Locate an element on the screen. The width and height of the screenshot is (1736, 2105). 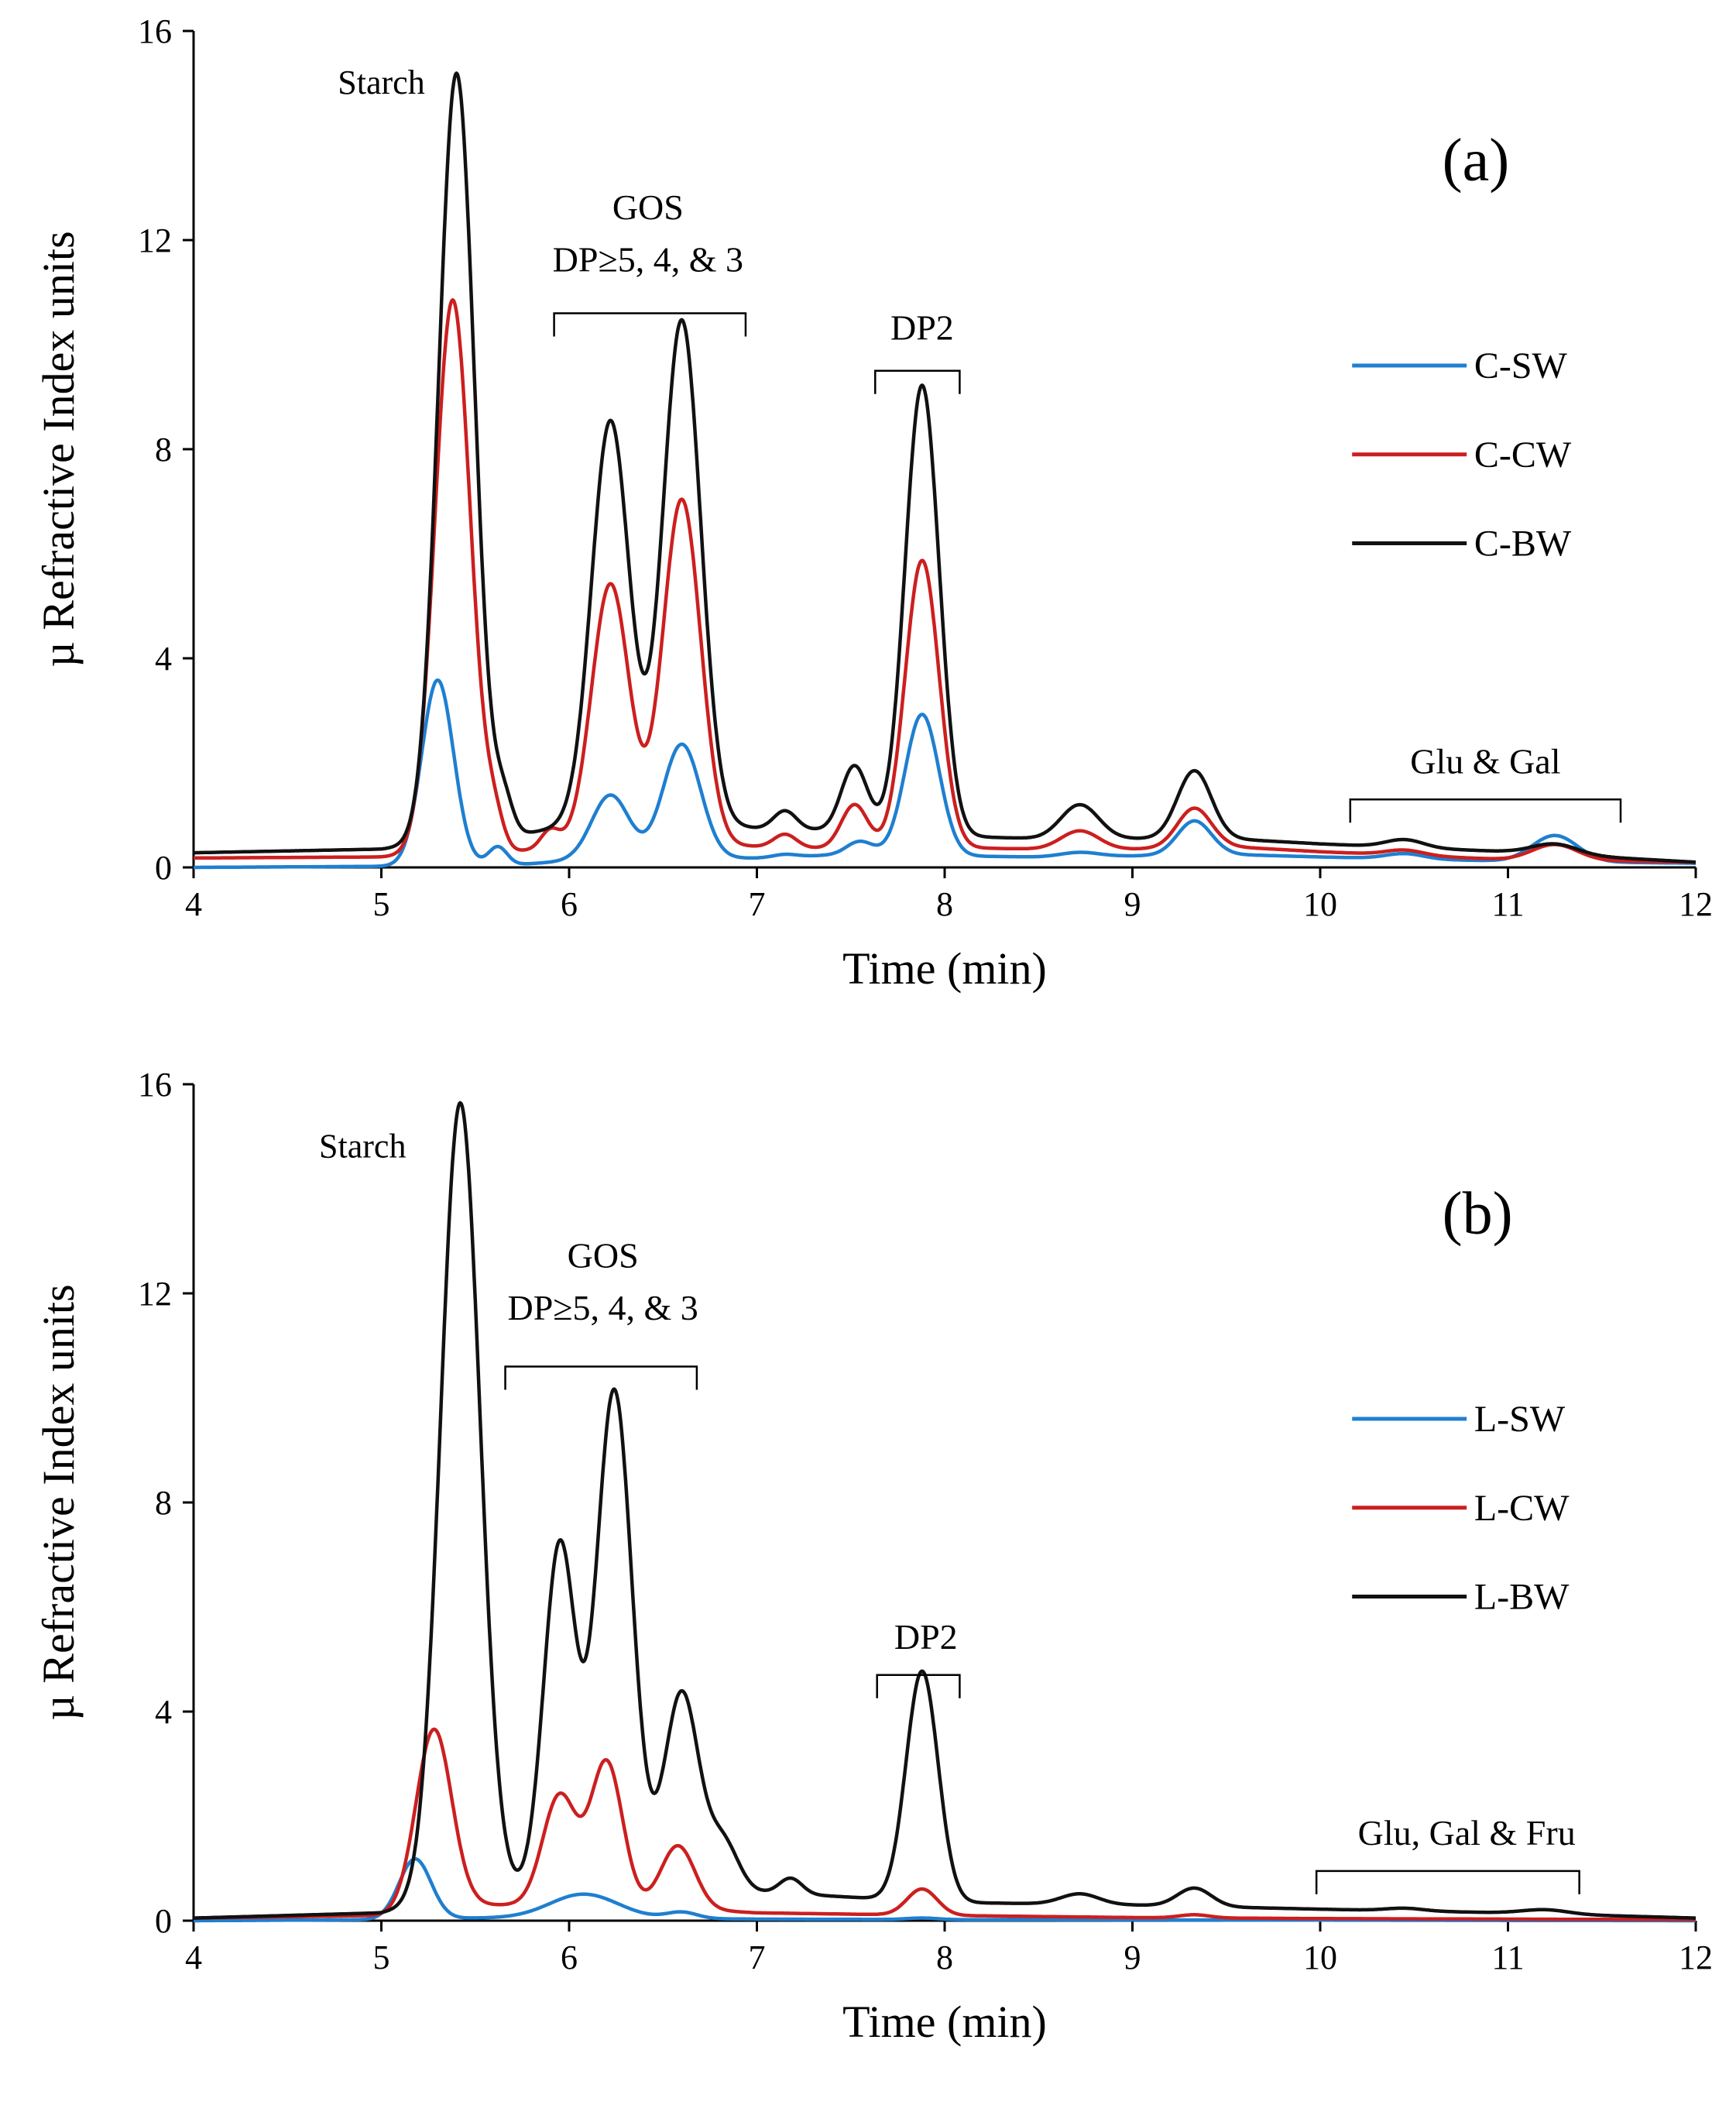
legend-label-l-sw: L-SW is located at coordinates (1520, 1419).